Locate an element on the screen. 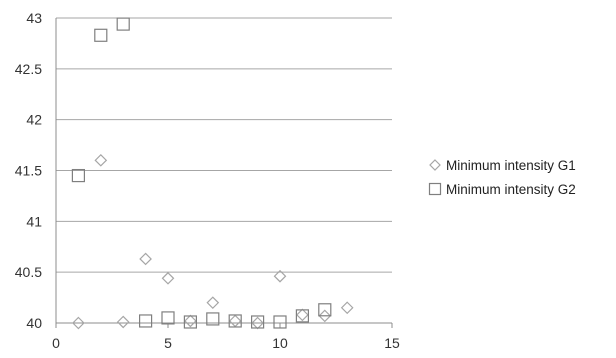 This screenshot has height=358, width=616. legend-item-g1: Minimum intensity G1 is located at coordinates (502, 165).